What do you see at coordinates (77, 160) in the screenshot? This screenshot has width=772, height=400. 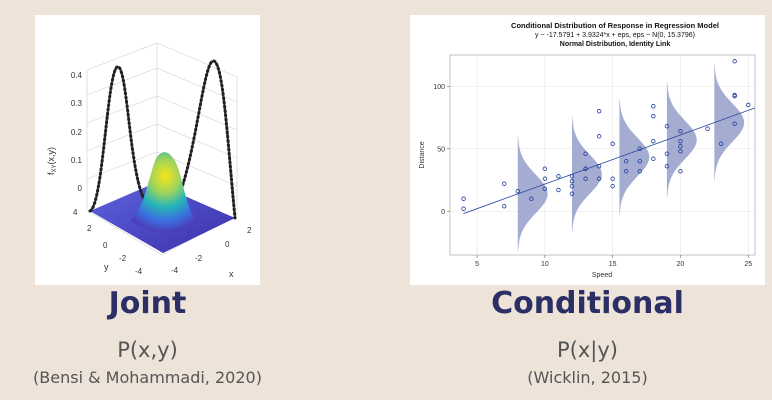 I see `z-tick: 0.1` at bounding box center [77, 160].